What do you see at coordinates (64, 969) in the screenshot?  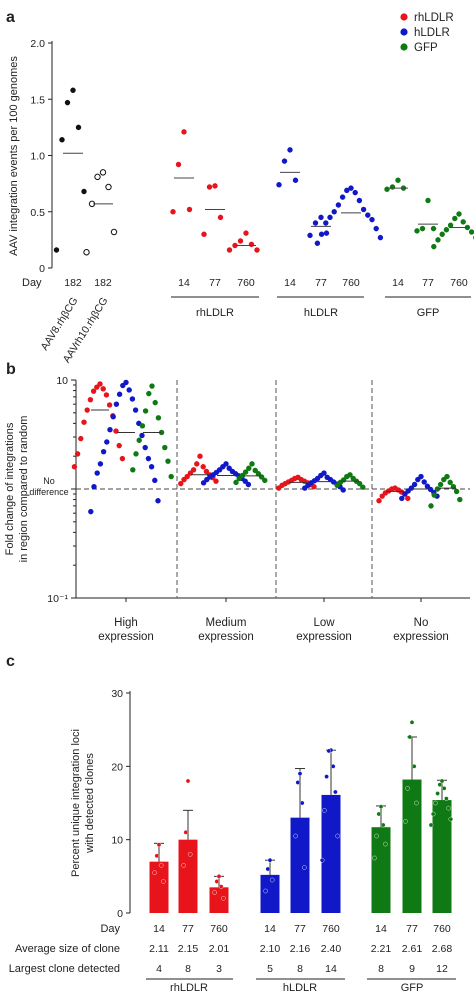 I see `c-row-label-largest: Largest clone detected` at bounding box center [64, 969].